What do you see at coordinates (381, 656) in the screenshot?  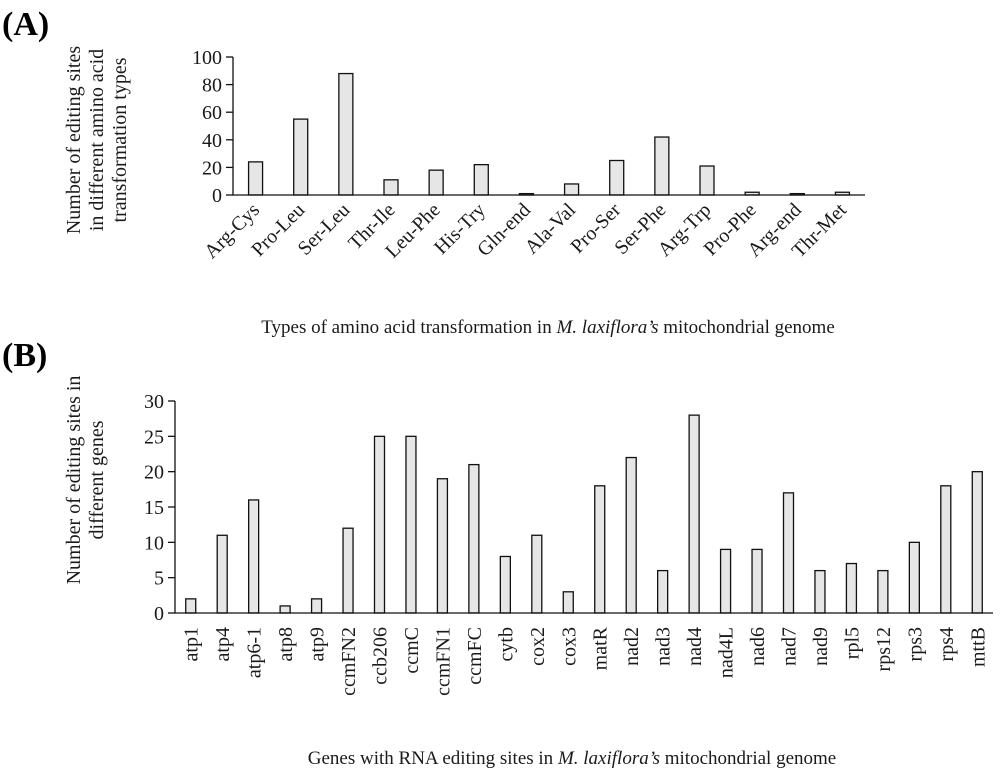 I see `b-category-label: ccb206` at bounding box center [381, 656].